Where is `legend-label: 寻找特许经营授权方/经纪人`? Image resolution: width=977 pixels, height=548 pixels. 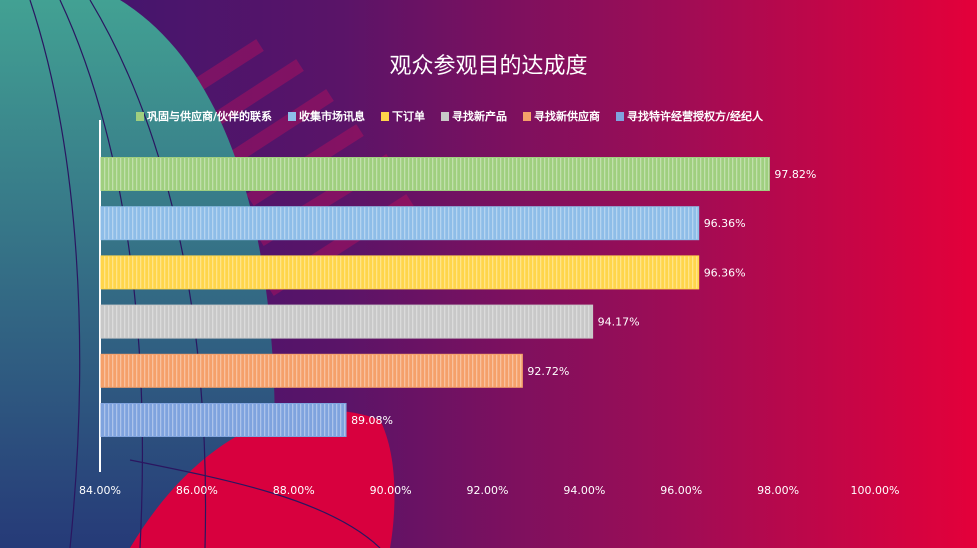
legend-label: 寻找特许经营授权方/经纪人 is located at coordinates (695, 116).